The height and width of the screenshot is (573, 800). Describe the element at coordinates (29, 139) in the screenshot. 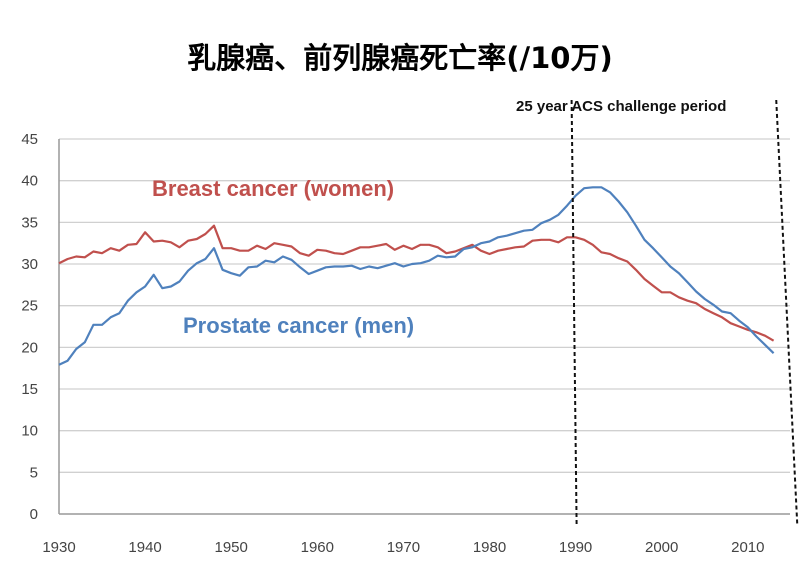

I see `y-tick-label: 45` at that location.